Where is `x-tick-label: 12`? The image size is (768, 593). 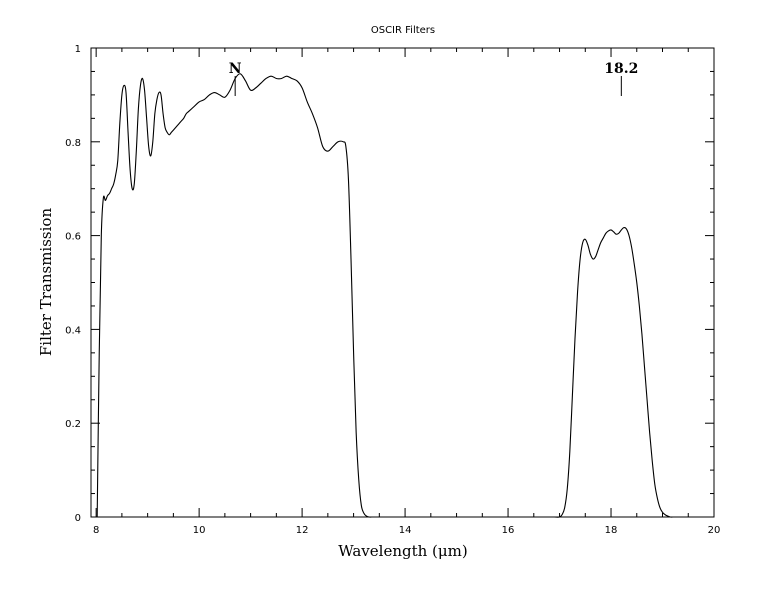
x-tick-label: 12 is located at coordinates (302, 530).